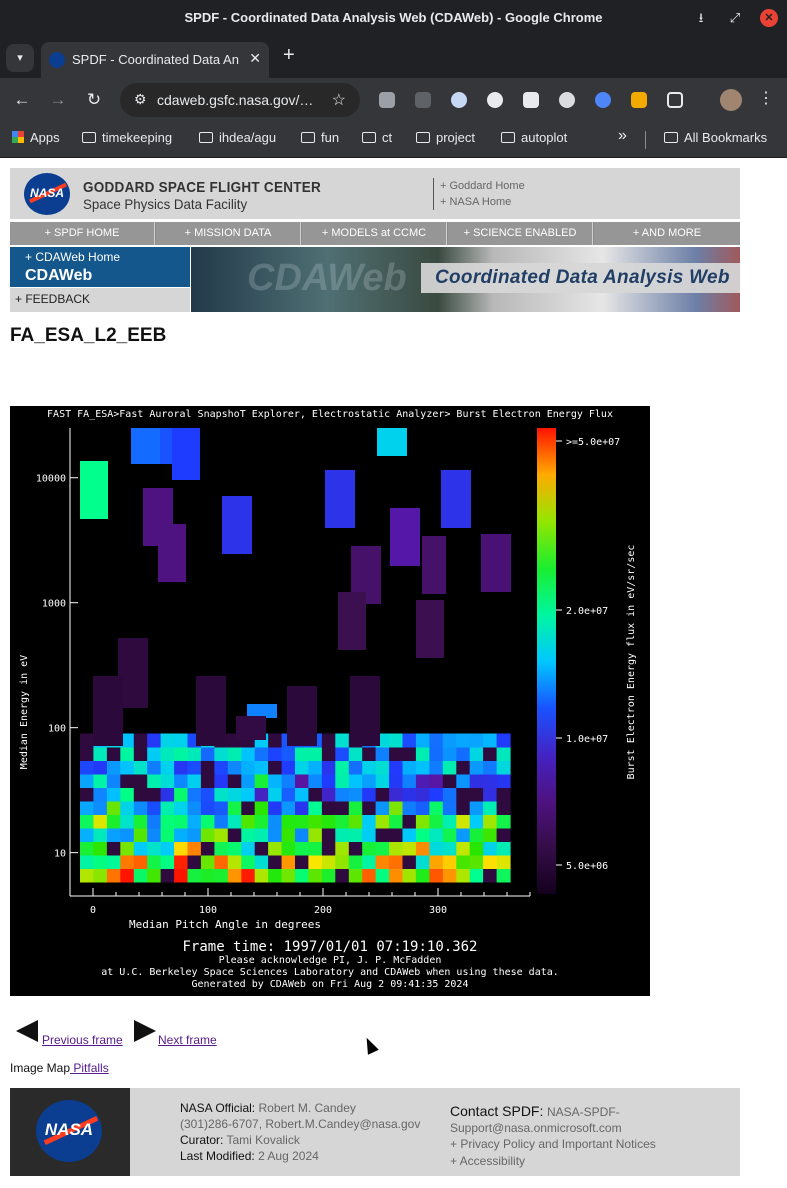 Image resolution: width=787 pixels, height=1188 pixels. I want to click on bookmark-folder: timekeeping, so click(127, 137).